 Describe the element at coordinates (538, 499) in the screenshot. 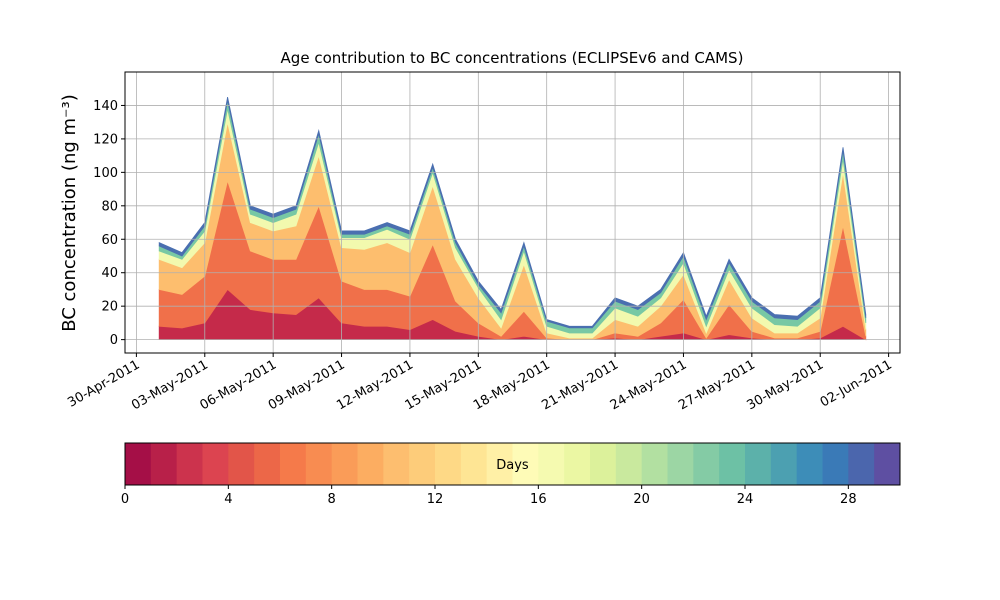

I see `colorbar-tick-label: 16` at that location.